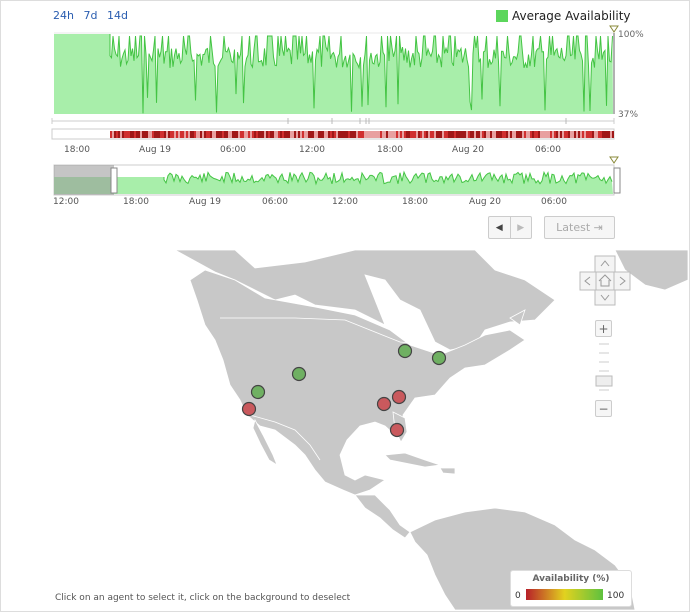 The image size is (690, 612). I want to click on availability-legend: Availability (%) 0 100, so click(571, 588).